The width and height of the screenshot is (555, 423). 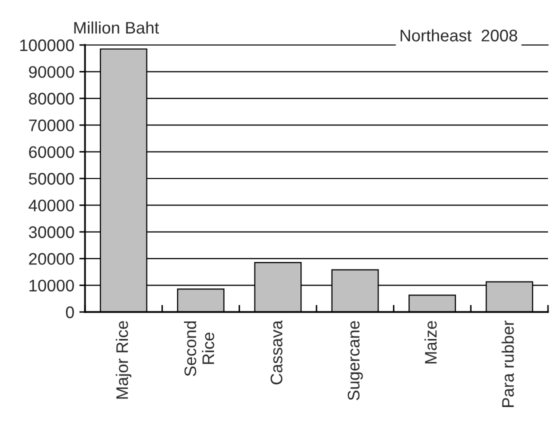 I want to click on x-tick-label: Cassava, so click(x=276, y=352).